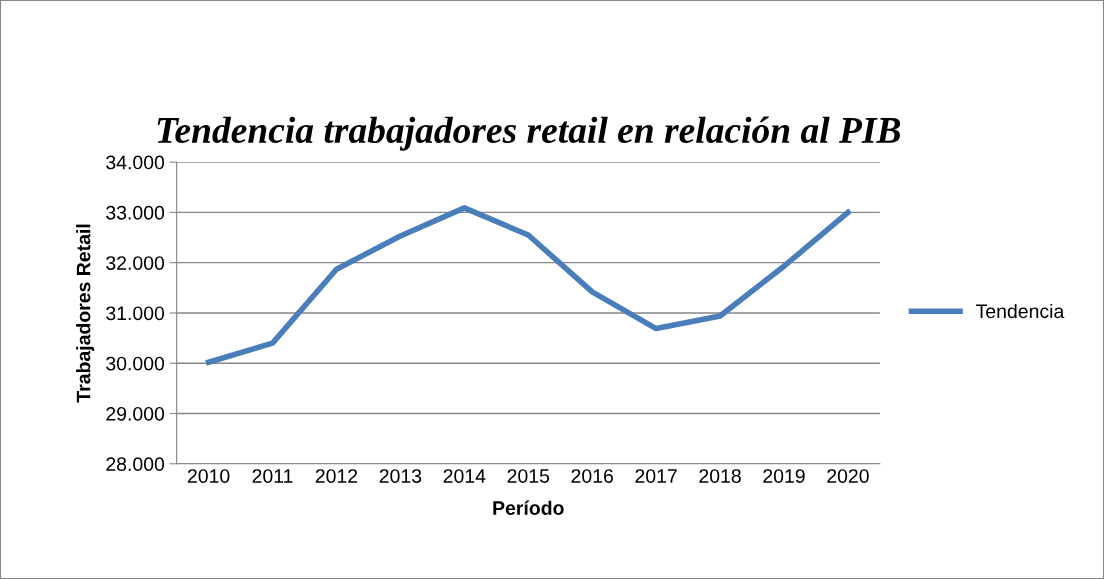 The height and width of the screenshot is (579, 1104). Describe the element at coordinates (528, 507) in the screenshot. I see `x-axis-title: Período` at that location.